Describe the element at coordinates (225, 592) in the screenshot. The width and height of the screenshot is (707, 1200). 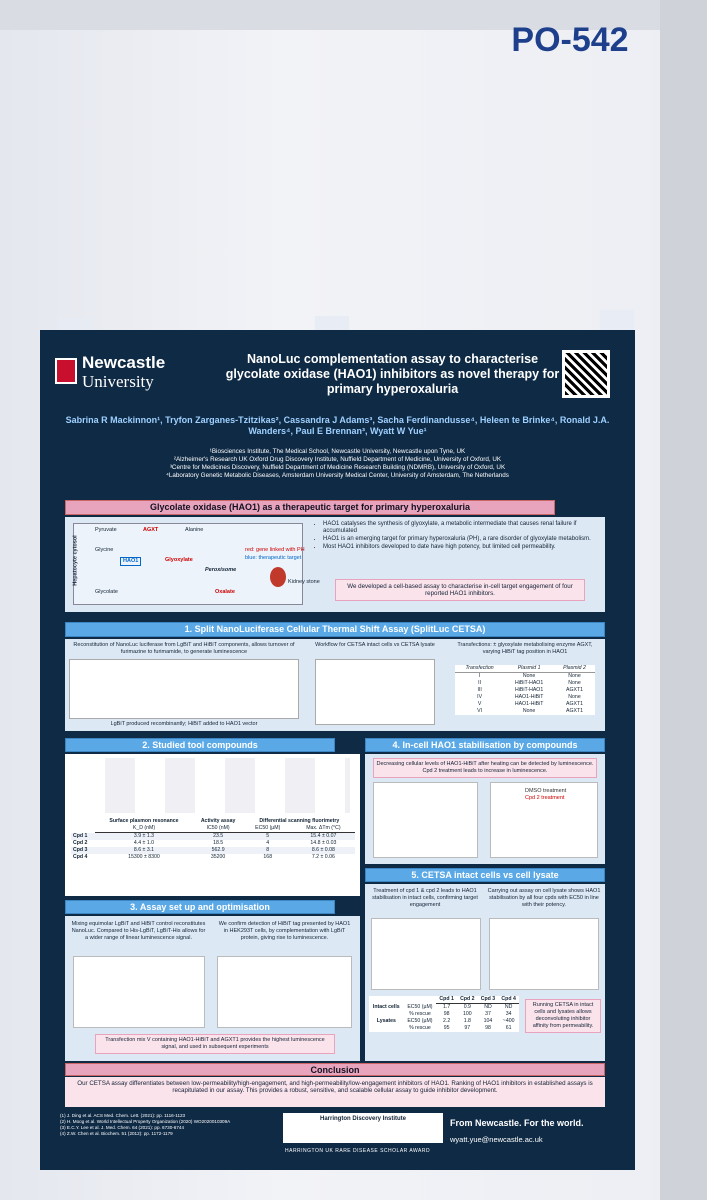
I see `diagram-label: Oxalate` at that location.